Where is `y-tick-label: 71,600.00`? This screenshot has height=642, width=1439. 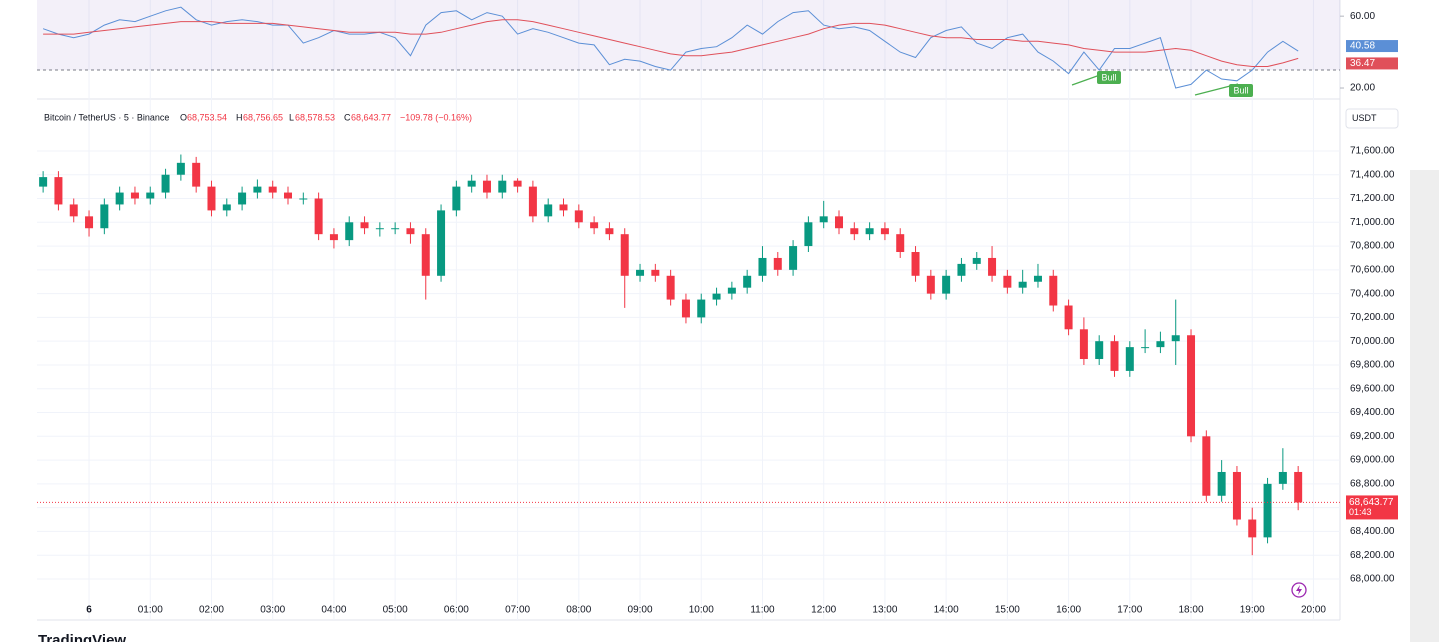 y-tick-label: 71,600.00 is located at coordinates (1372, 151).